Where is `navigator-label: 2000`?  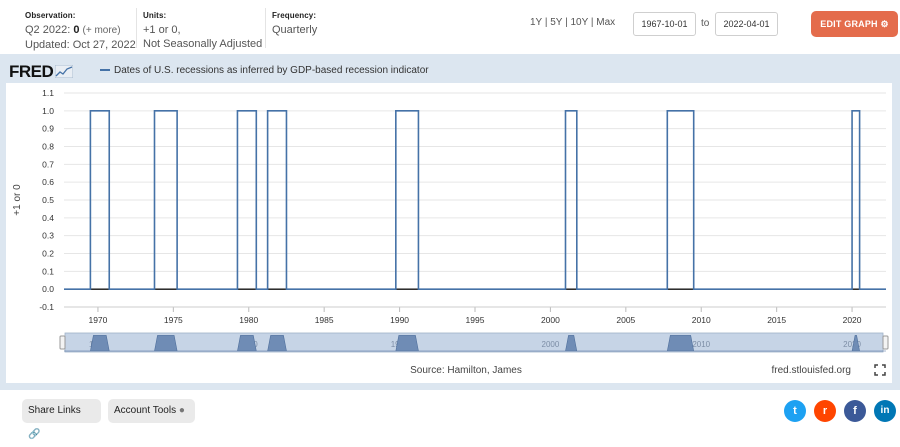
navigator-label: 2000 is located at coordinates (551, 344).